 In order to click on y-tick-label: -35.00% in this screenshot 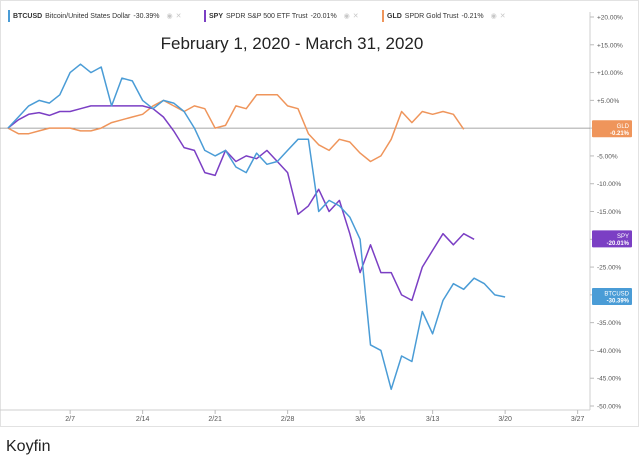, I will do `click(609, 323)`.